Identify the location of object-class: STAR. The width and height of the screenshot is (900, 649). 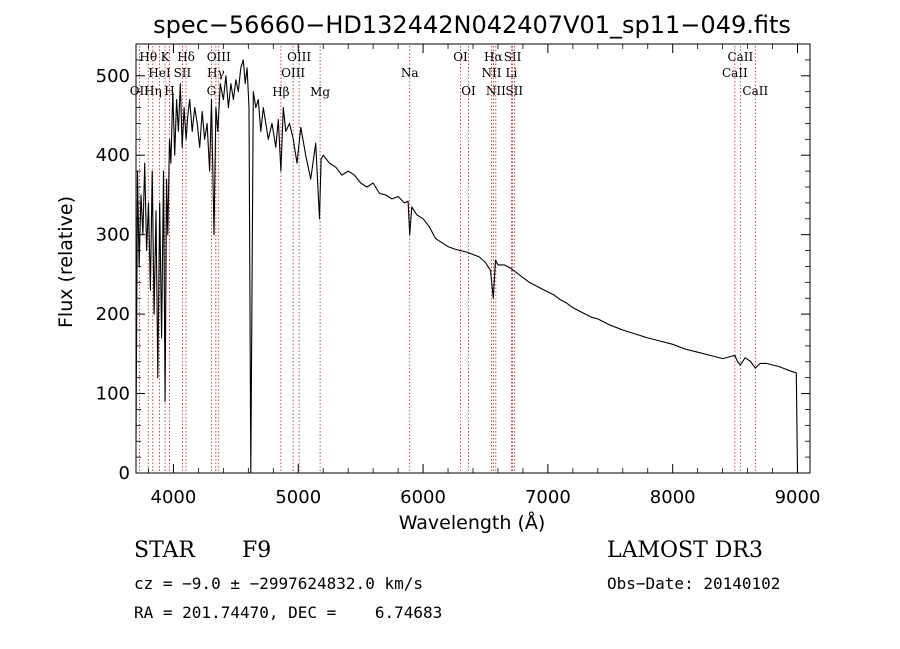
(164, 550).